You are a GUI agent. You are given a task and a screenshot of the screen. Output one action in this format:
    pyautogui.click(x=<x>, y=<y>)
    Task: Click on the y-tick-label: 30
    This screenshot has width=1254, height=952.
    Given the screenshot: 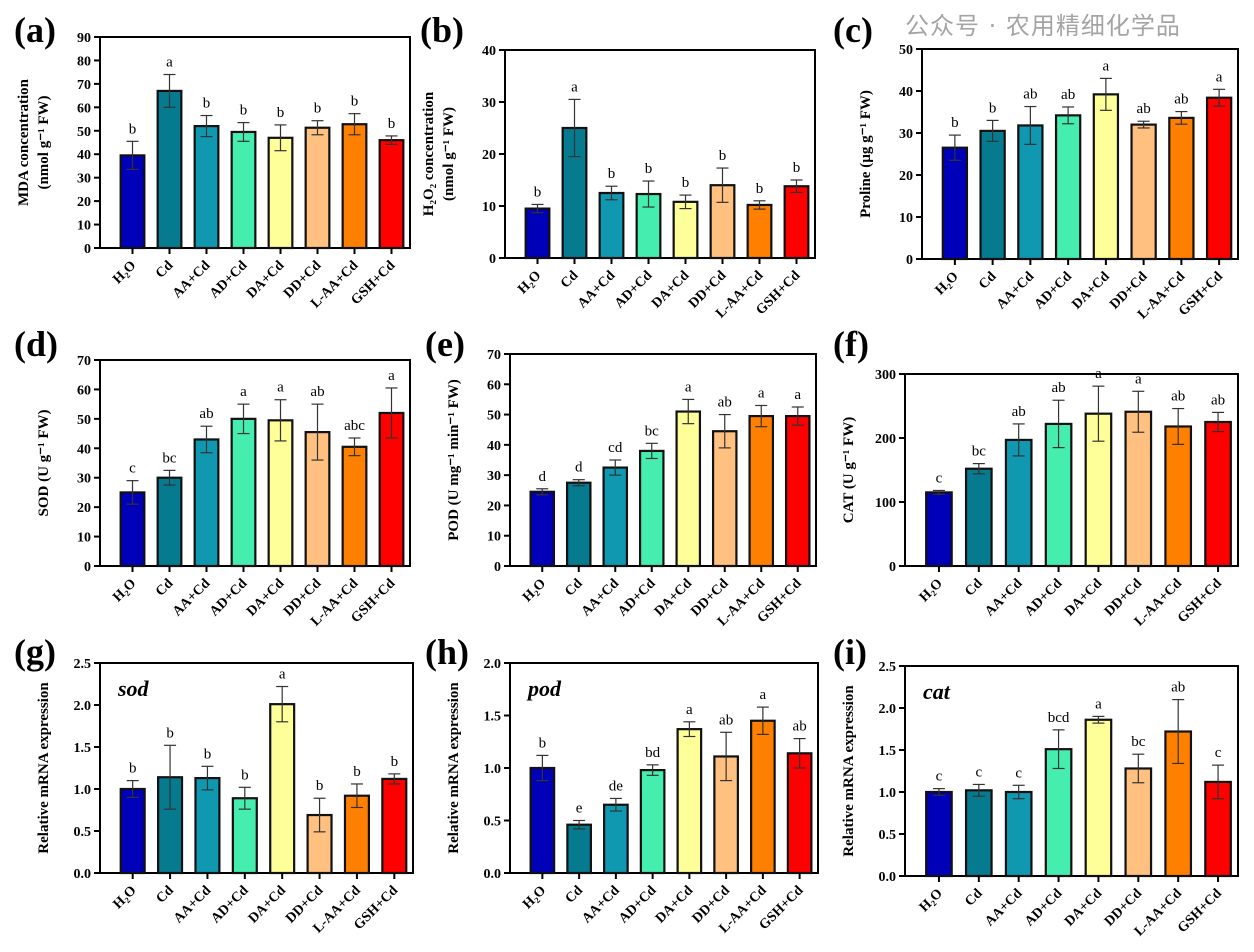 What is the action you would take?
    pyautogui.click(x=494, y=476)
    